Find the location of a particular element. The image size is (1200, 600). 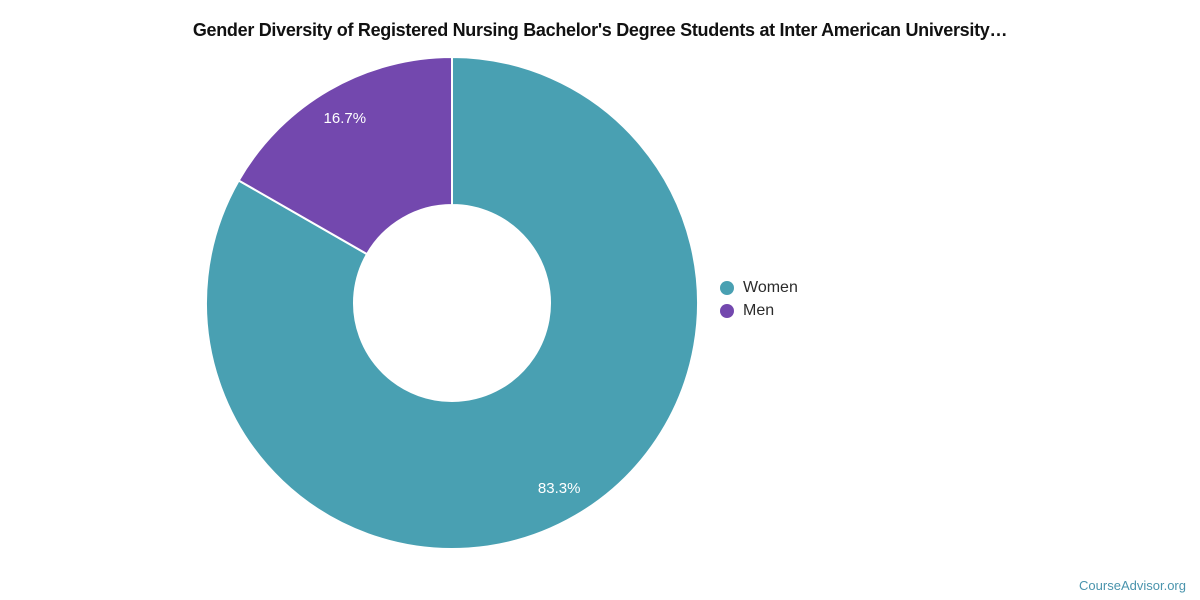

slice-label-women: 83.3% is located at coordinates (559, 488).